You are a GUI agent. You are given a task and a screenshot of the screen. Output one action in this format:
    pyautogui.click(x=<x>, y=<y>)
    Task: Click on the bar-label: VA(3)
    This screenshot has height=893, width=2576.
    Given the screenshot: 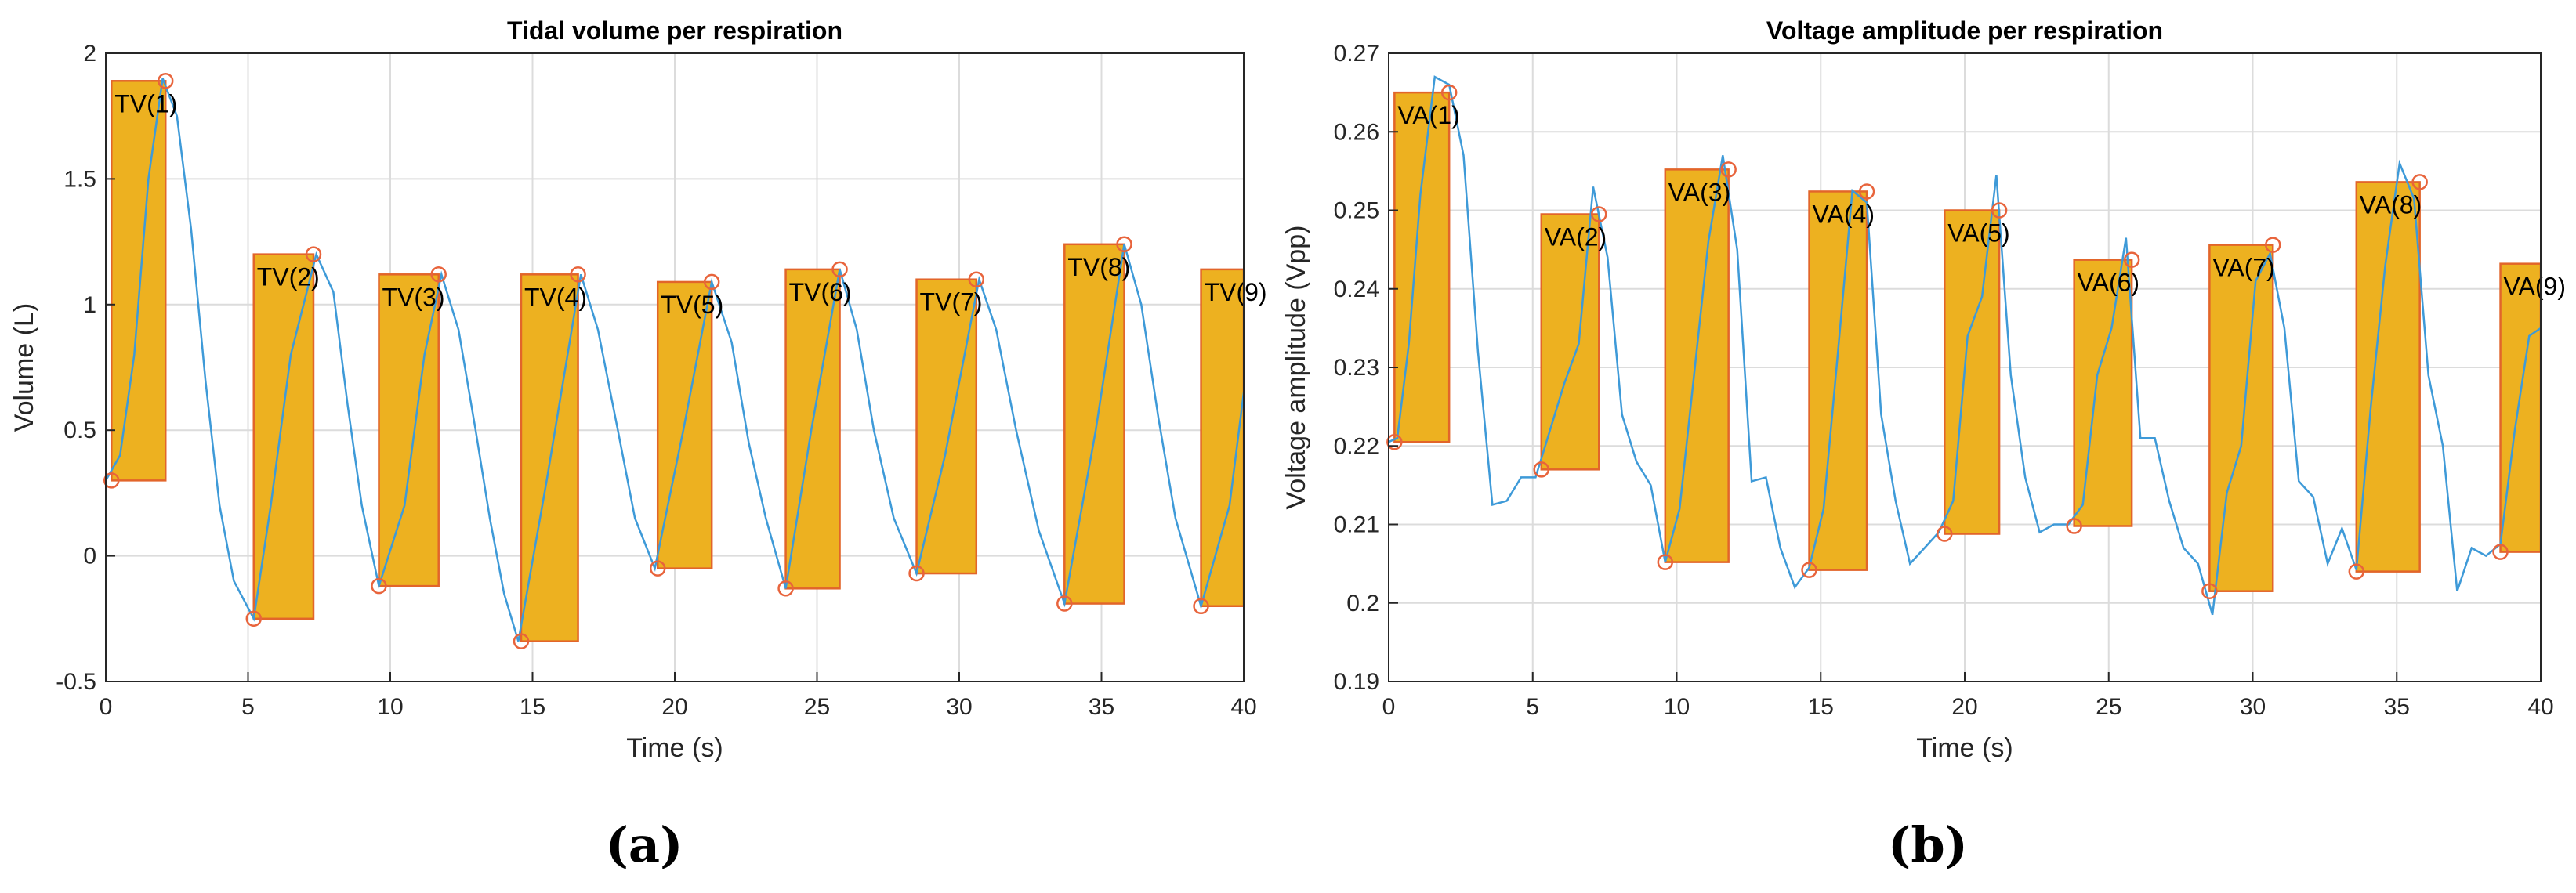 What is the action you would take?
    pyautogui.click(x=1699, y=192)
    